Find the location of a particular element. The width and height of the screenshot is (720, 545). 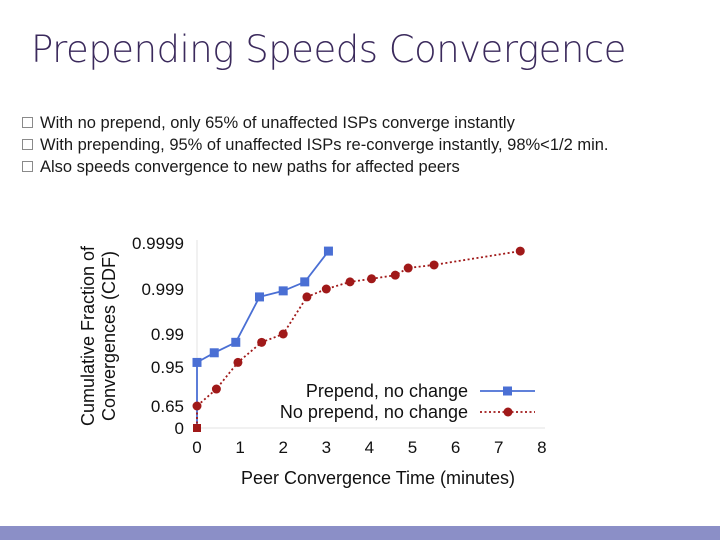

legend-label: No prepend, no change is located at coordinates (374, 412).